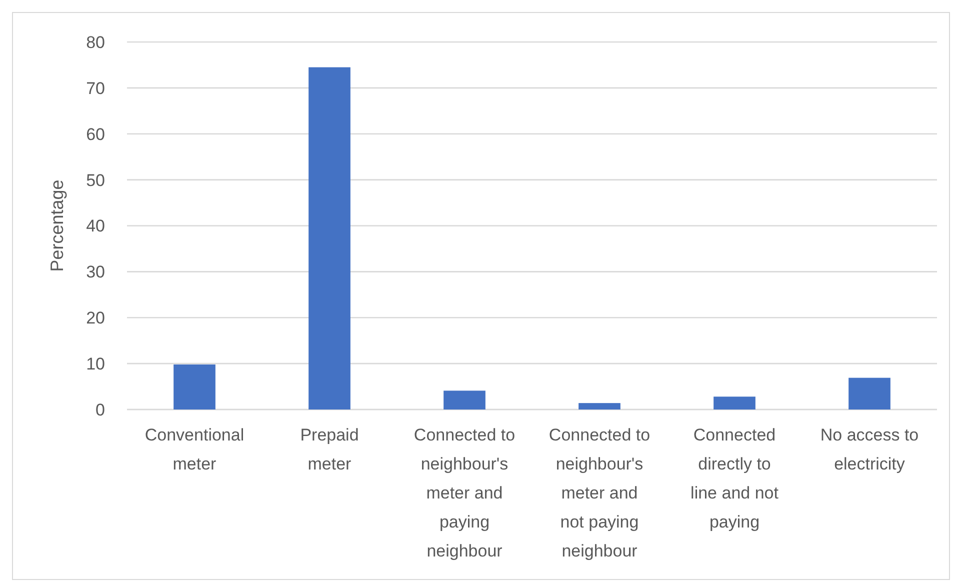  Describe the element at coordinates (95, 180) in the screenshot. I see `y-tick-label: 50` at that location.